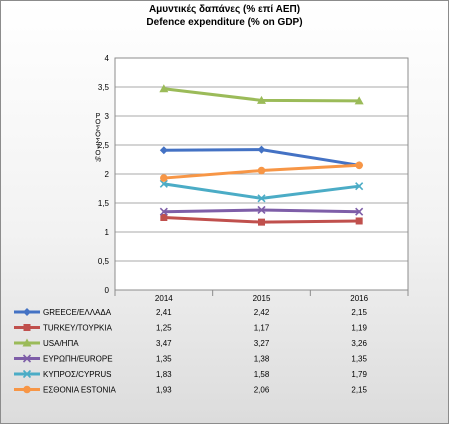  Describe the element at coordinates (164, 374) in the screenshot. I see `data-table-value: 1,83` at that location.